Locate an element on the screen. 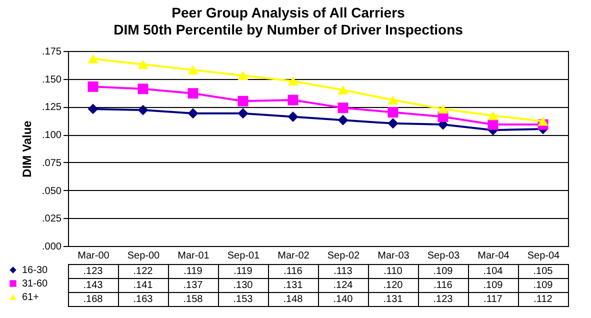 Image resolution: width=591 pixels, height=318 pixels. x-tick-label: Mar-03 is located at coordinates (394, 256).